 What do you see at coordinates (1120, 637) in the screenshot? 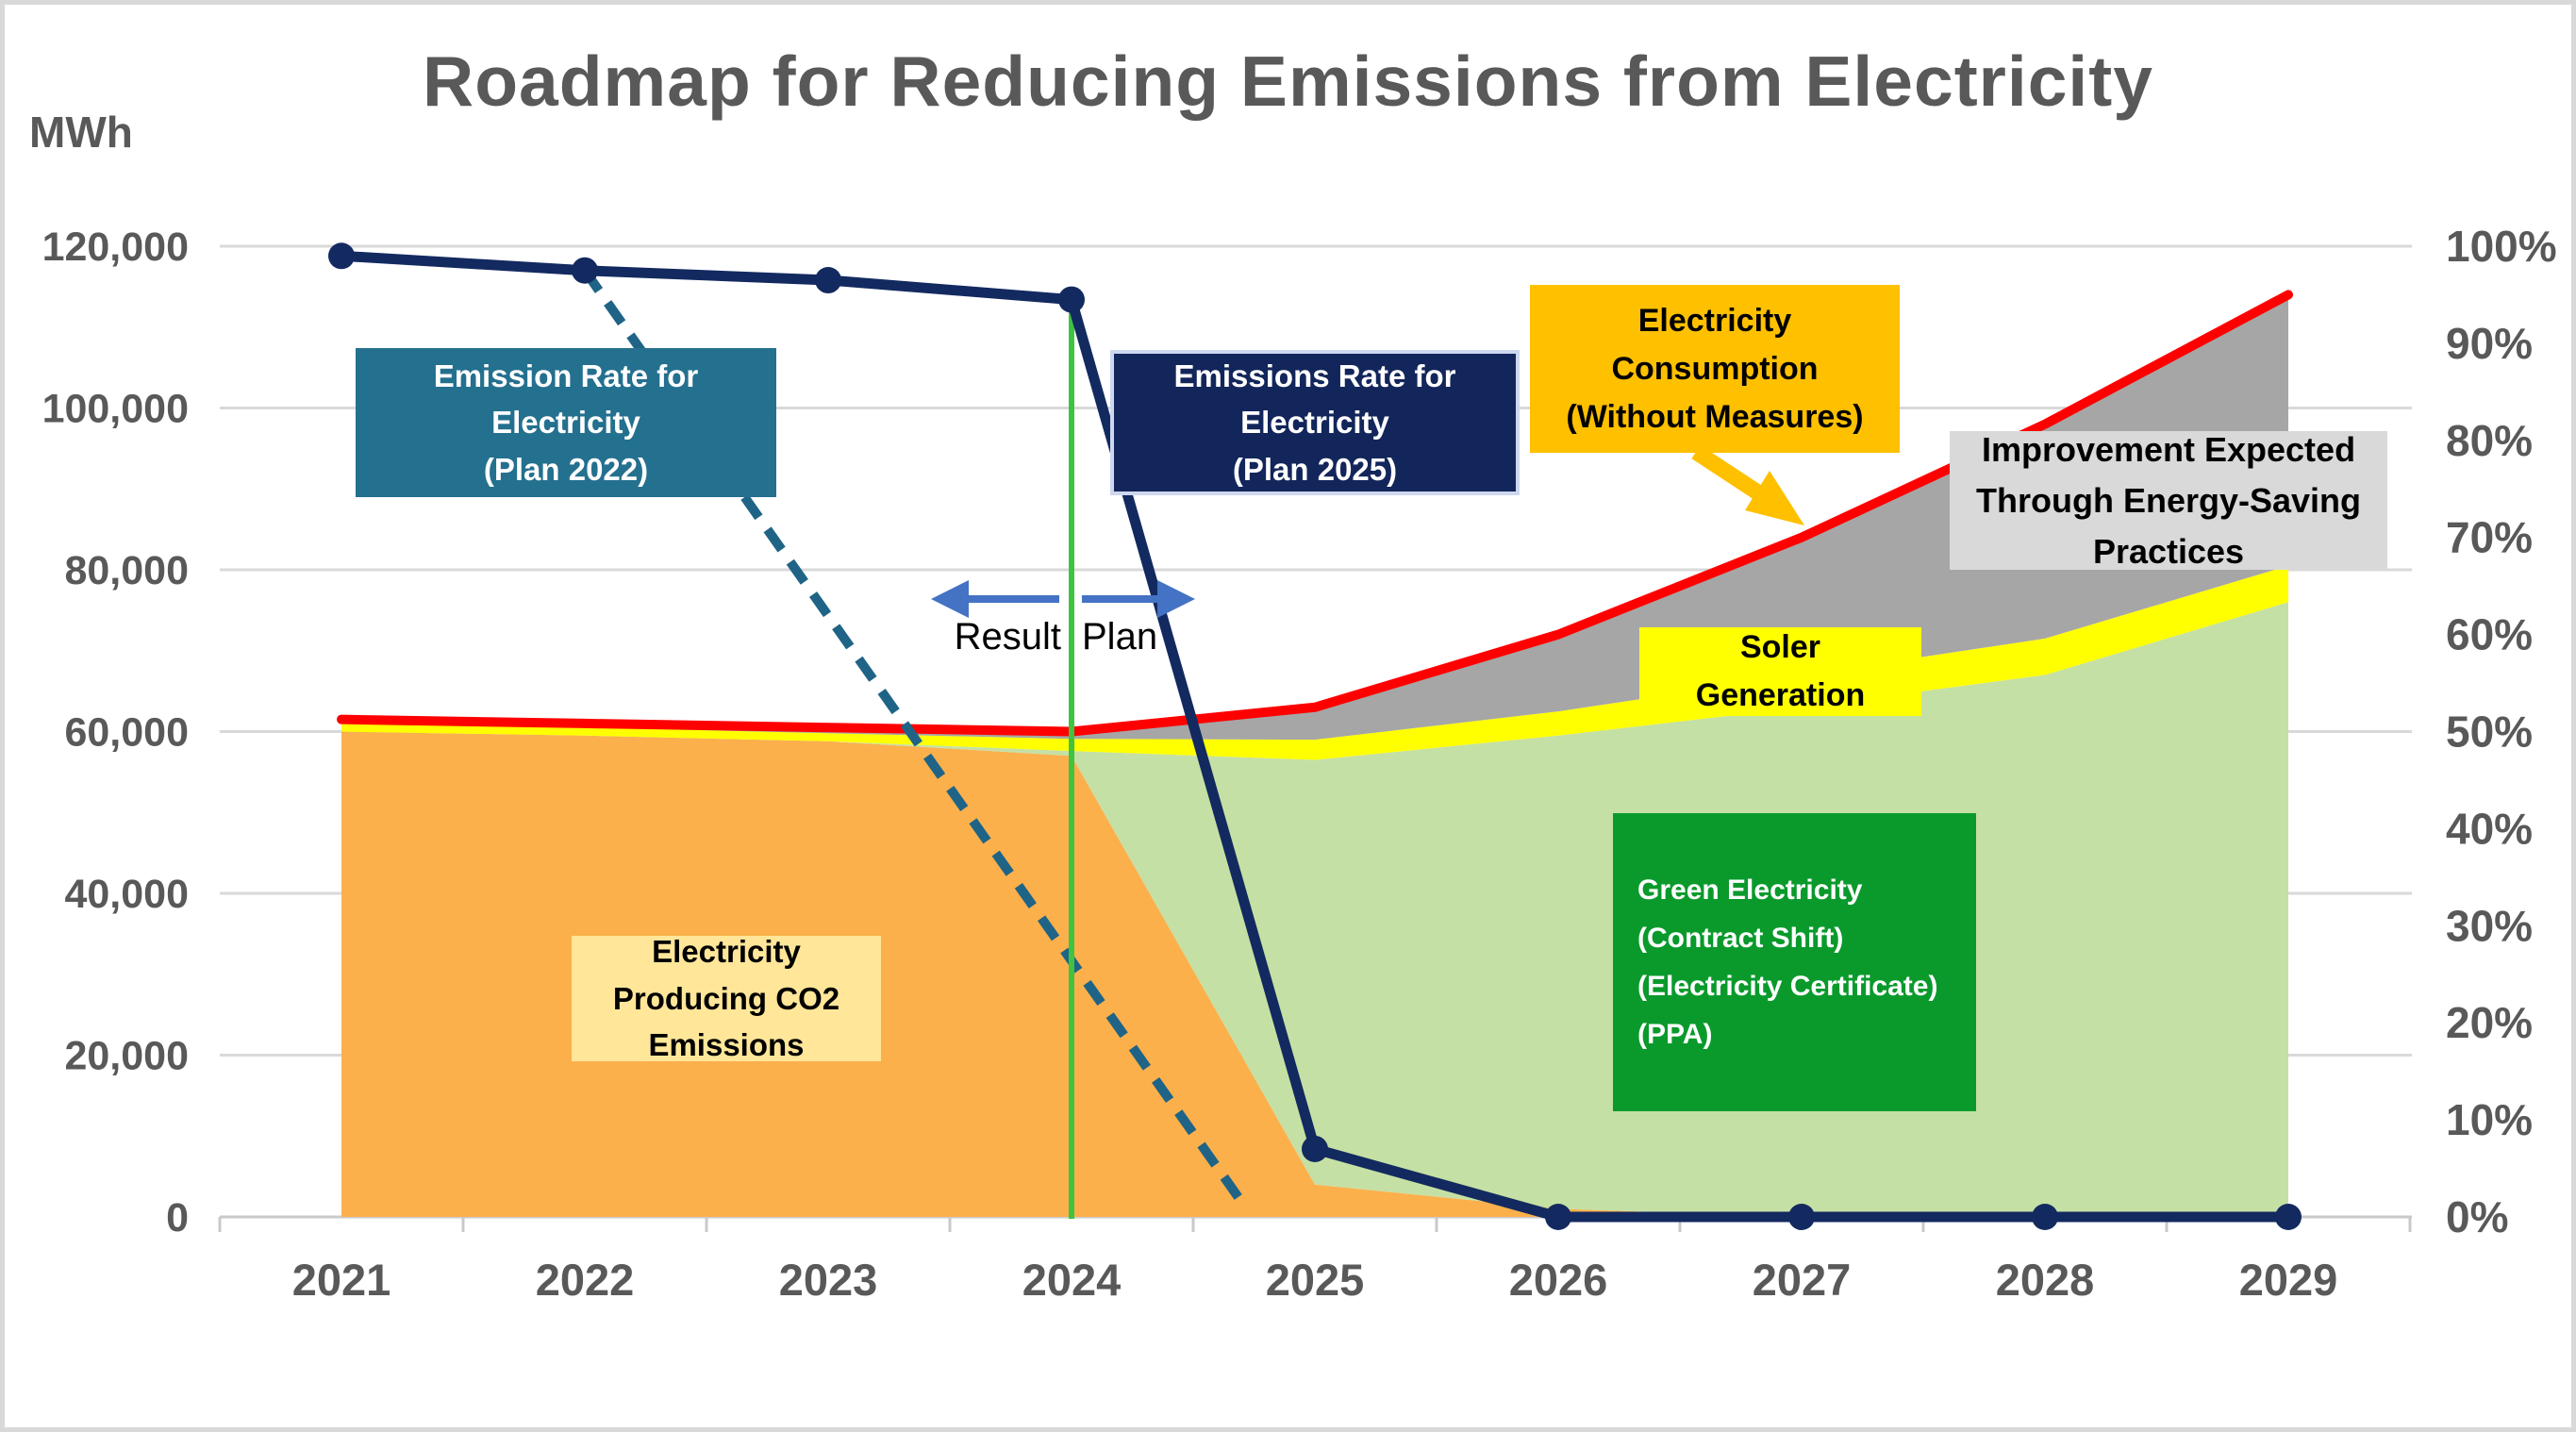
I see `plan-label: Plan` at bounding box center [1120, 637].